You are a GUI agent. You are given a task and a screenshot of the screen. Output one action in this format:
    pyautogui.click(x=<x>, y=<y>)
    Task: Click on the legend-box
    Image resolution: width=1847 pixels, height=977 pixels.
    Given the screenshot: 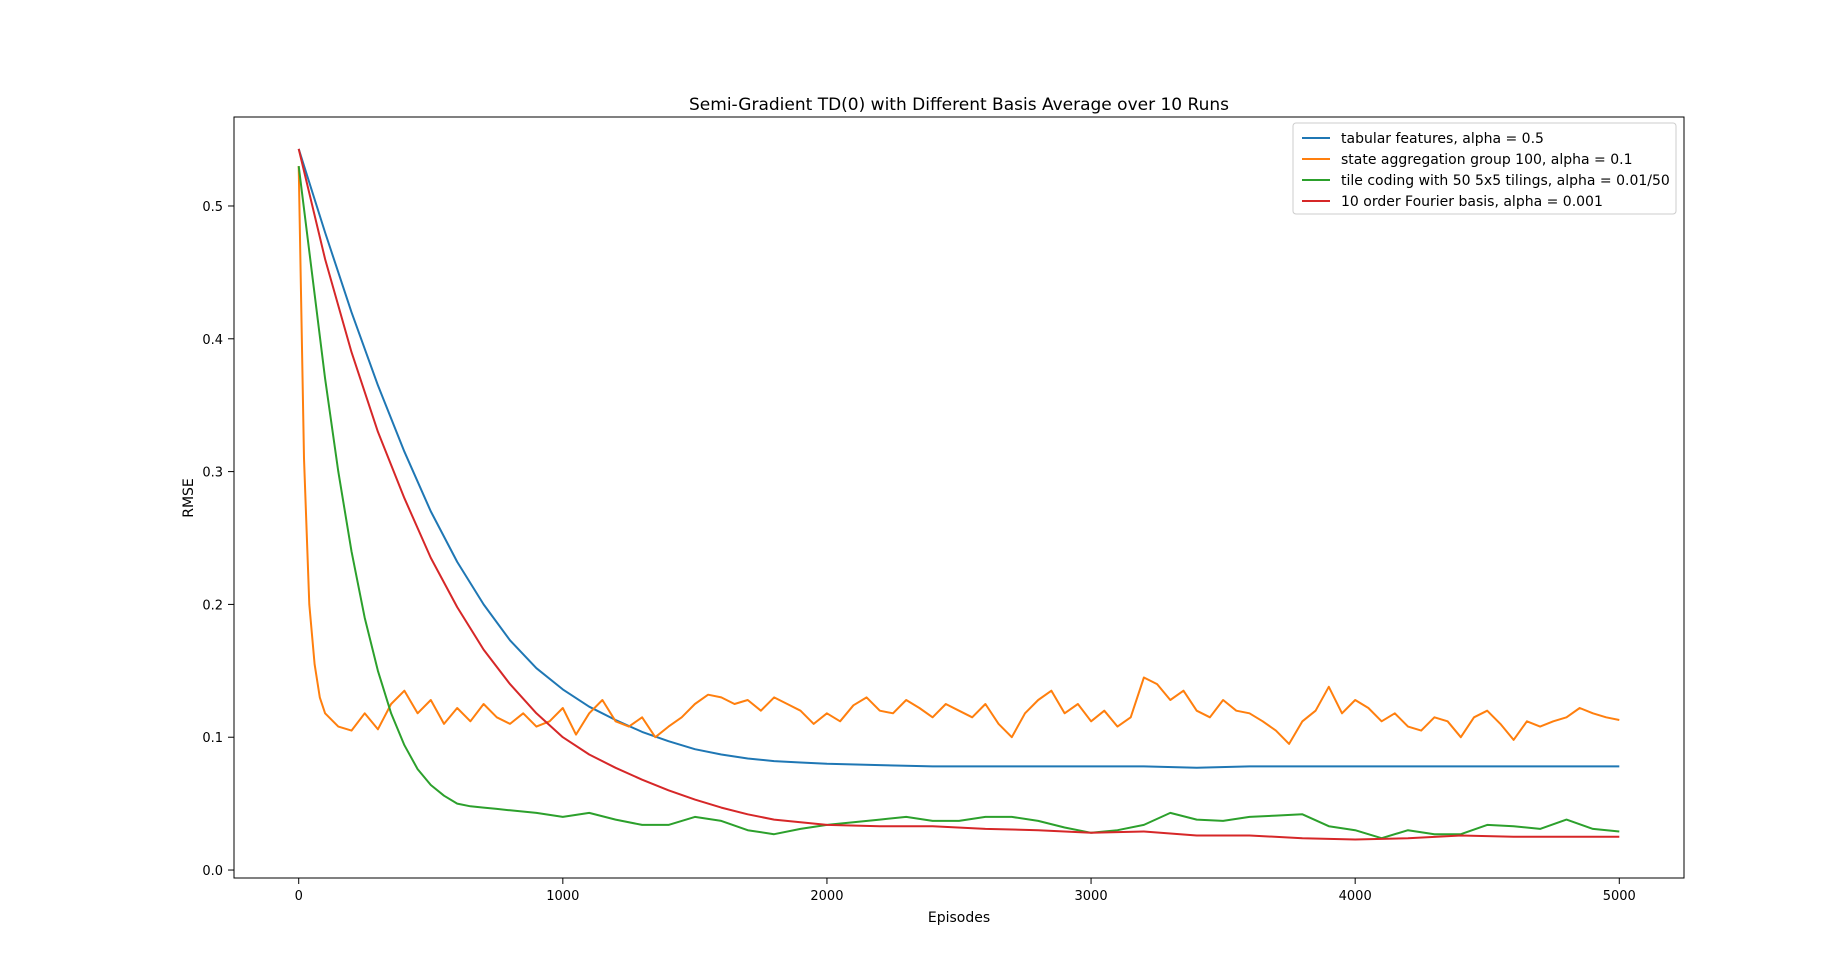 What is the action you would take?
    pyautogui.click(x=1484, y=168)
    